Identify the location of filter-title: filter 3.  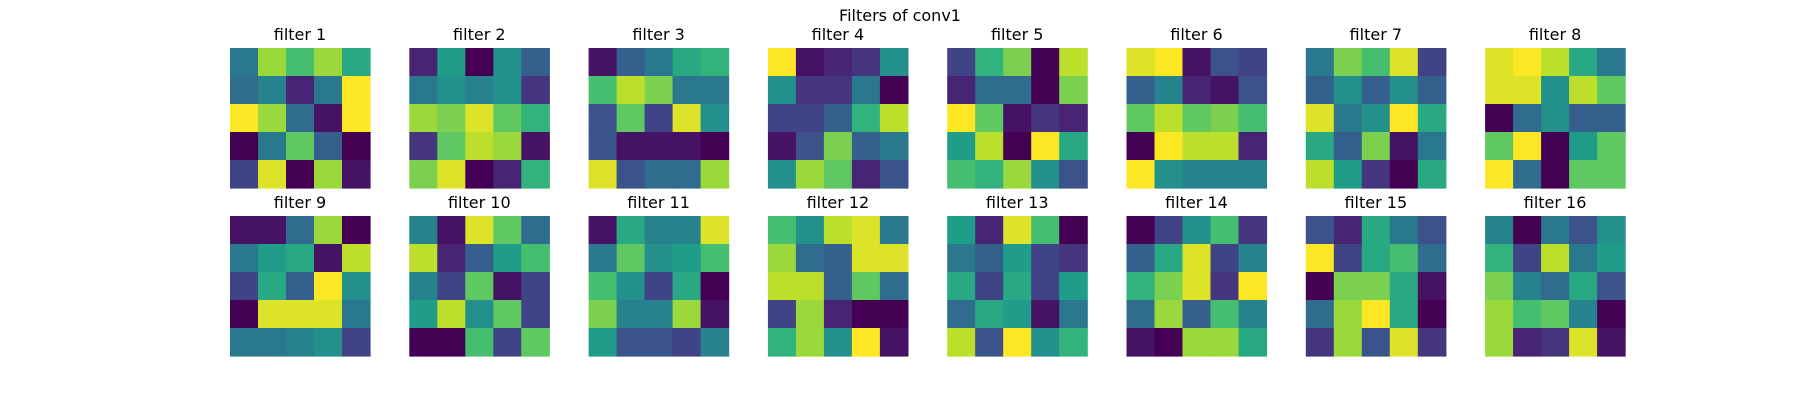
(658, 34).